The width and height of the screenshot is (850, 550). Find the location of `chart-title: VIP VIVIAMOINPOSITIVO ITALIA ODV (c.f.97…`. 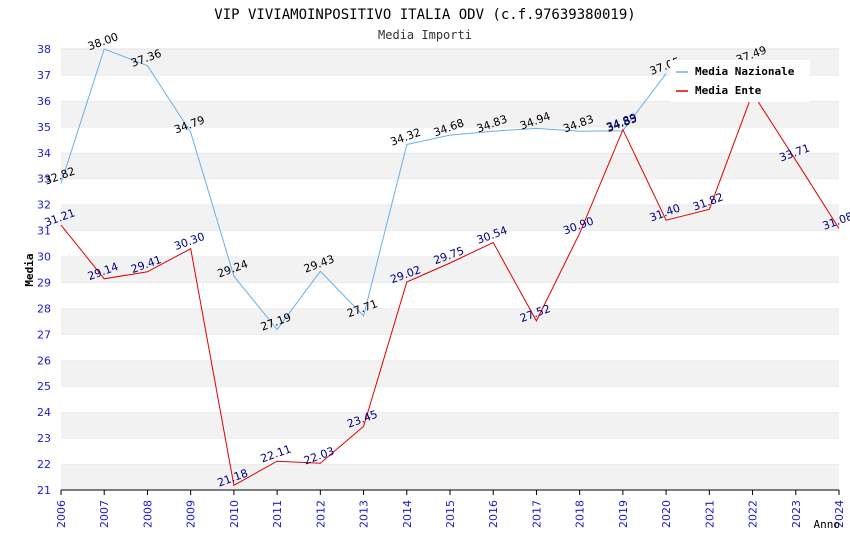

chart-title: VIP VIVIAMOINPOSITIVO ITALIA ODV (c.f.97… is located at coordinates (424, 15).